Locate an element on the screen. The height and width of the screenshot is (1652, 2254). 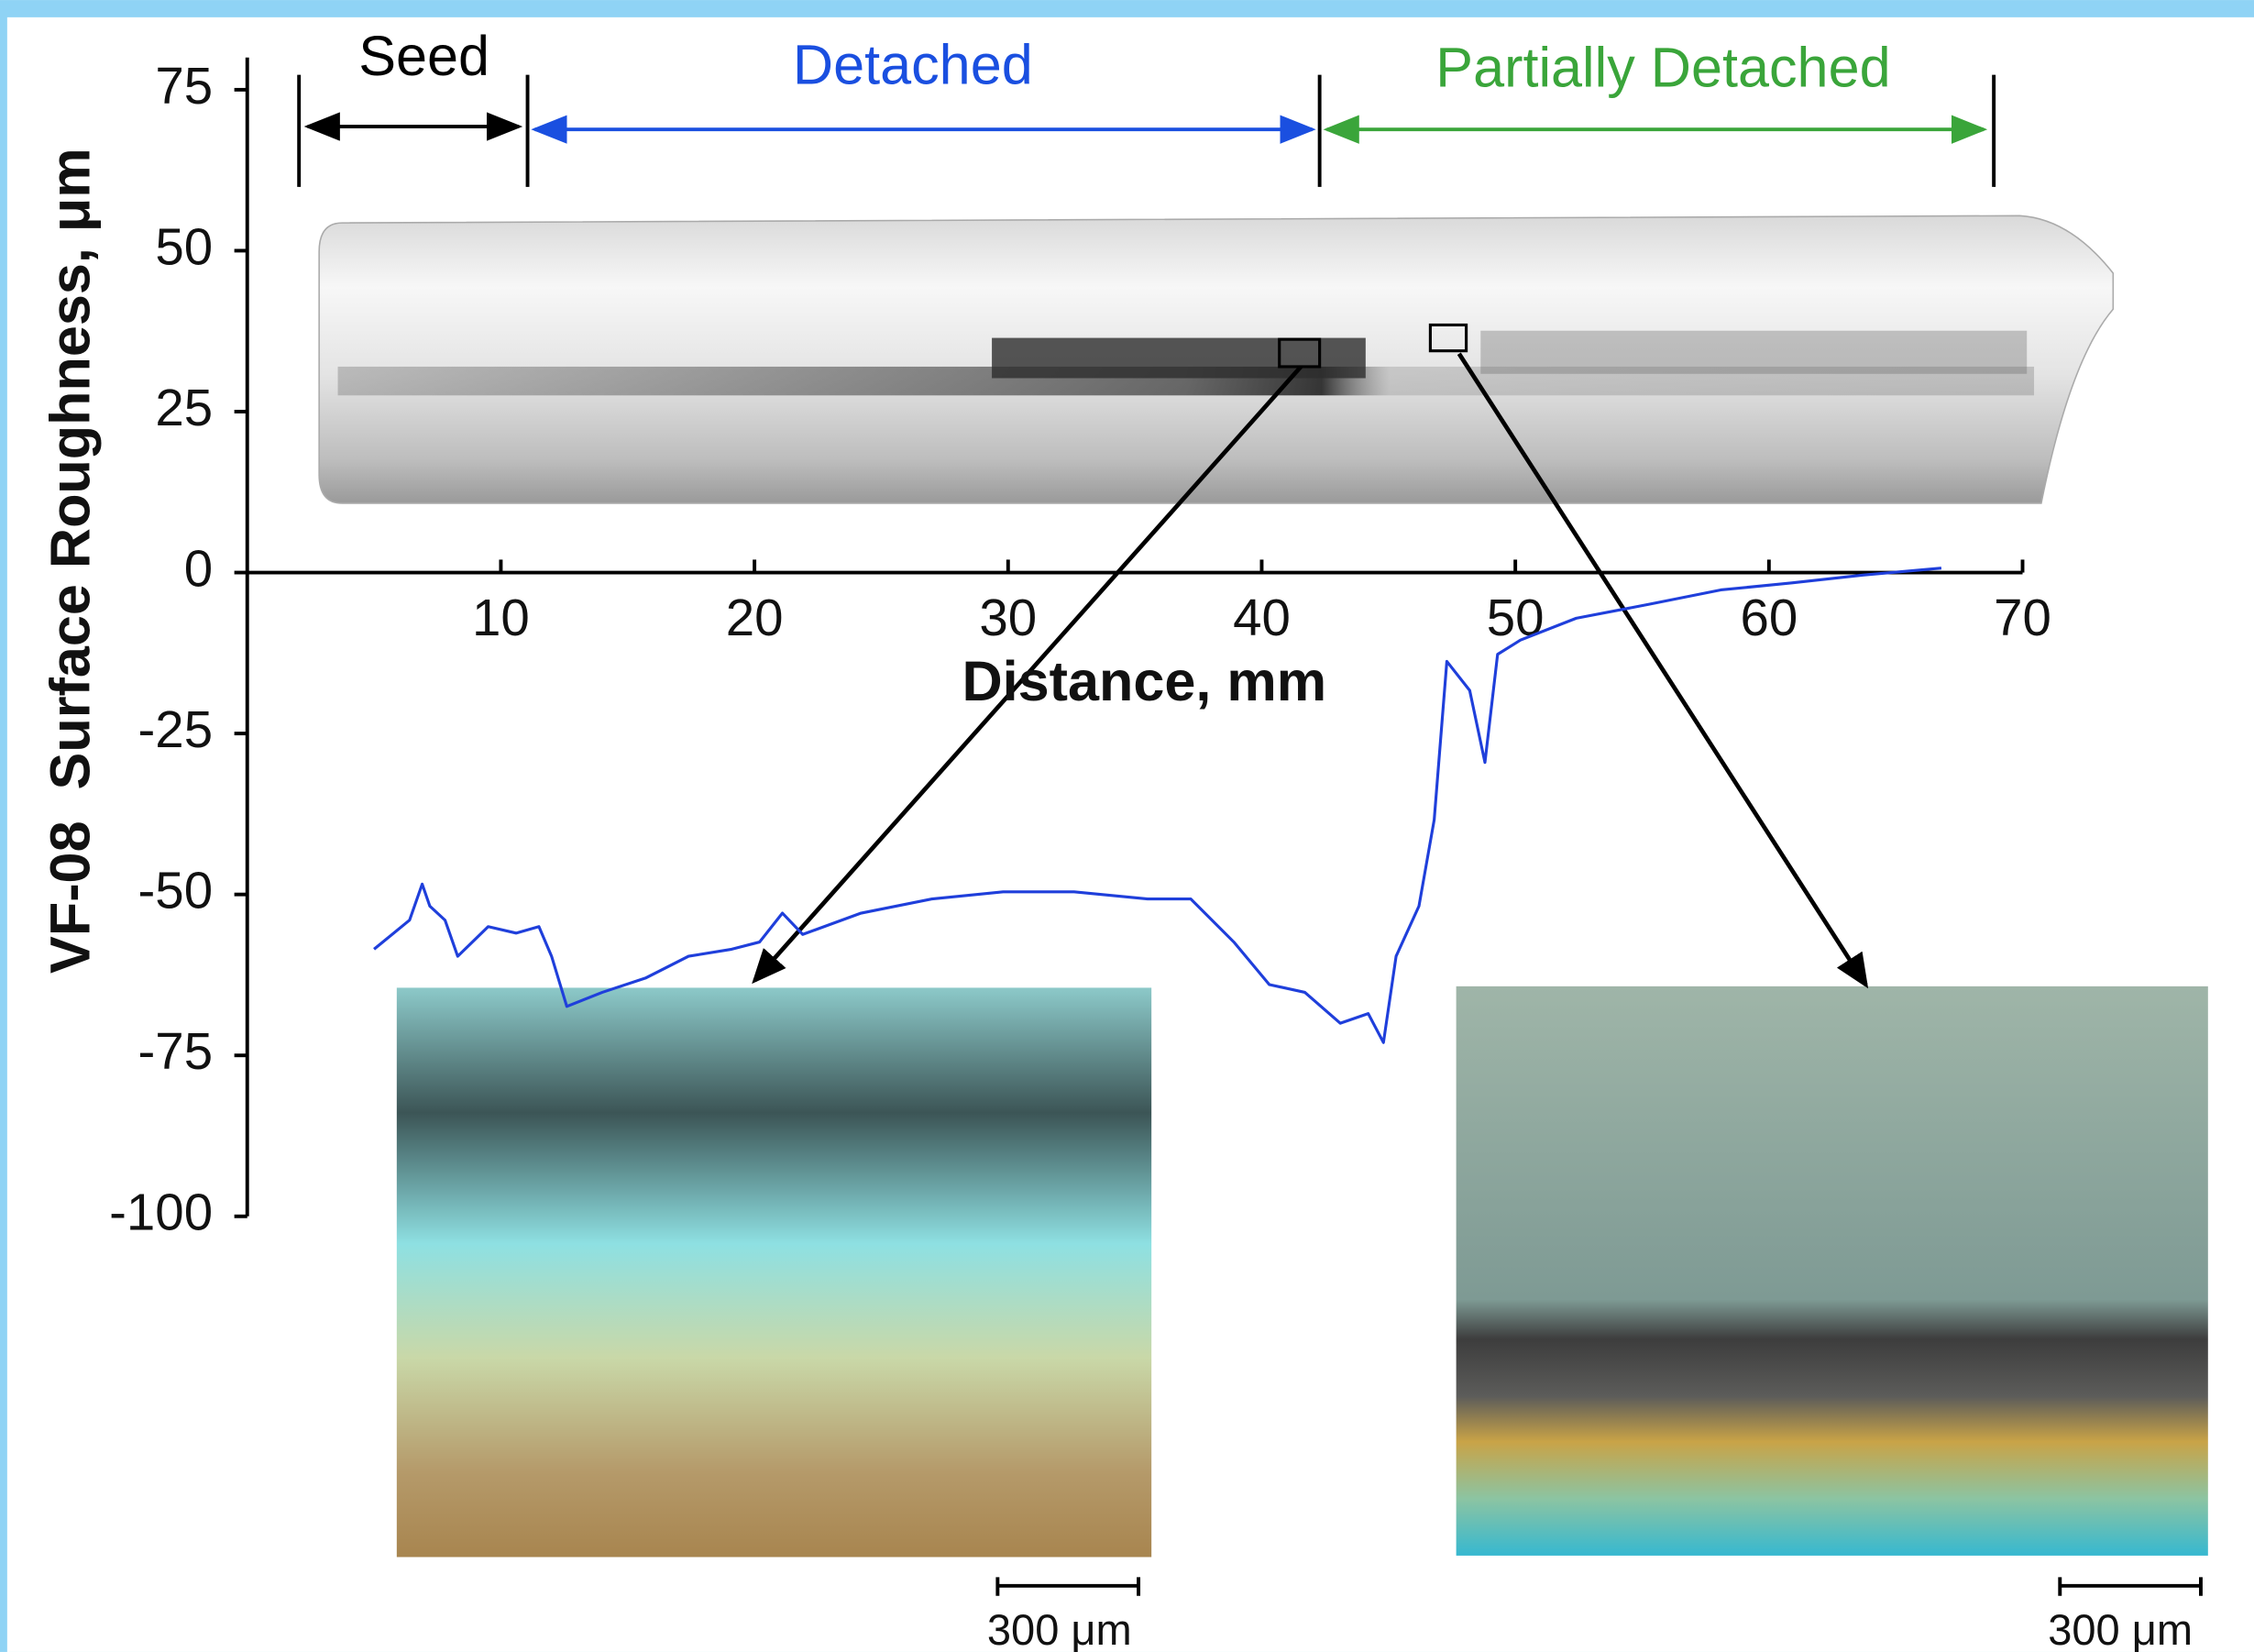
annotation: Detached is located at coordinates (913, 64).